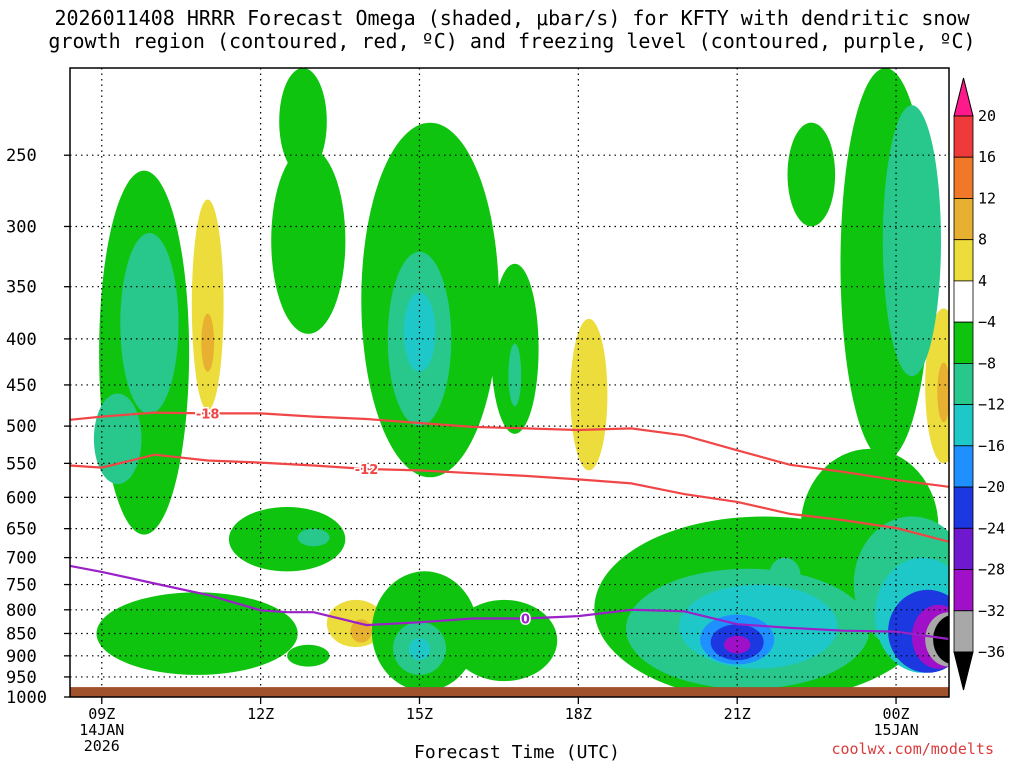 The width and height of the screenshot is (1024, 768). I want to click on colorbar-bottom-arrow, so click(963, 671).